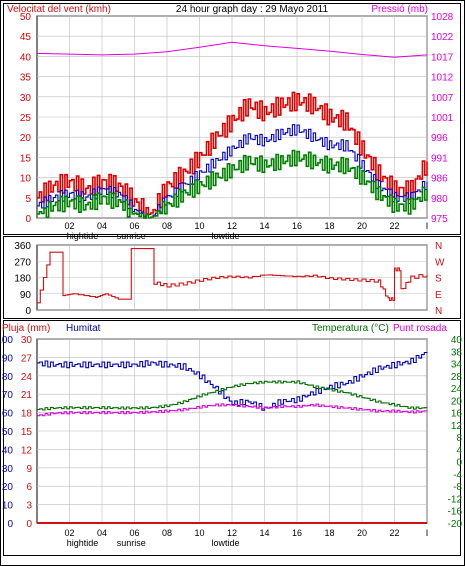 The image size is (465, 566). I want to click on direction-compass-label: S, so click(438, 279).